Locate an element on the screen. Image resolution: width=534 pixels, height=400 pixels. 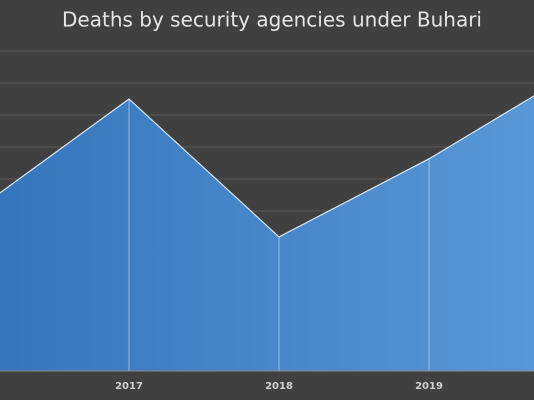
chart-title: Deaths by security agencies under Buhari is located at coordinates (272, 20).